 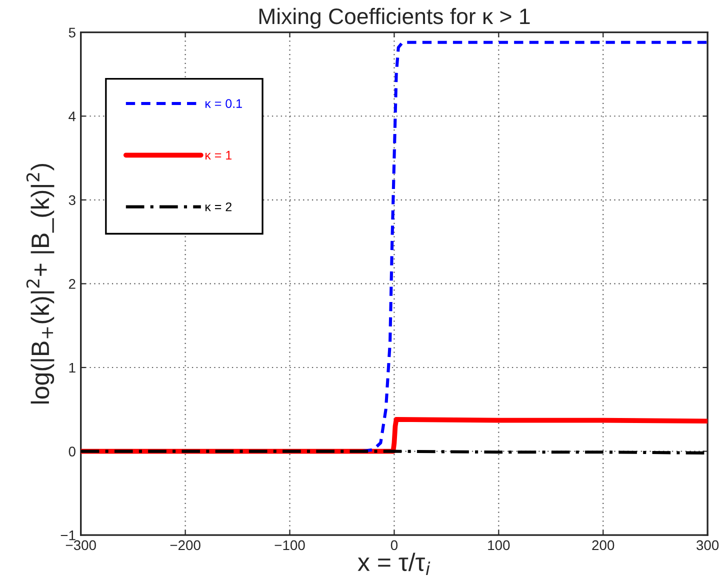 What do you see at coordinates (72, 33) in the screenshot?
I see `y-tick-label: 5` at bounding box center [72, 33].